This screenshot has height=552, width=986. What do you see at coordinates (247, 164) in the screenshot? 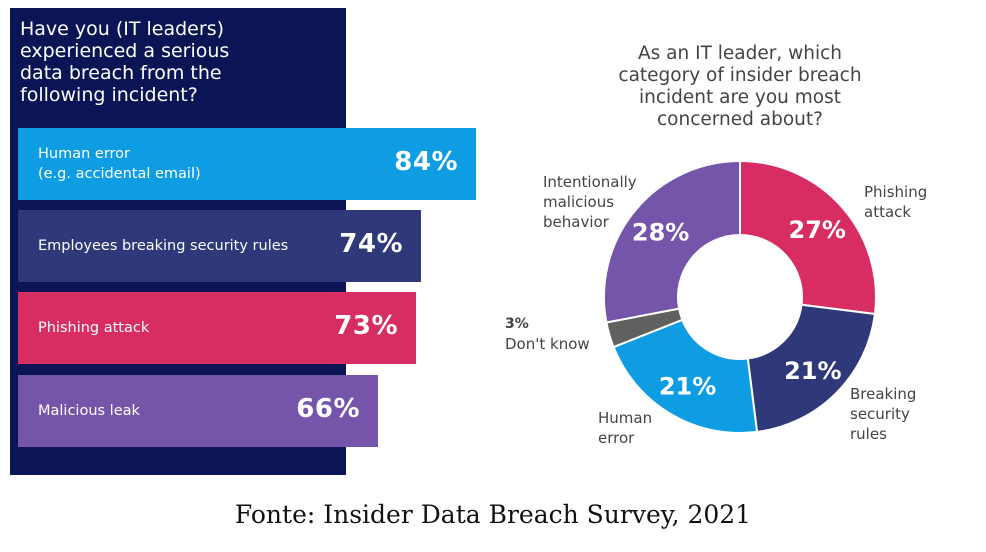
I see `bar-human-error: Human error (e.g. accidental email) 84%` at bounding box center [247, 164].